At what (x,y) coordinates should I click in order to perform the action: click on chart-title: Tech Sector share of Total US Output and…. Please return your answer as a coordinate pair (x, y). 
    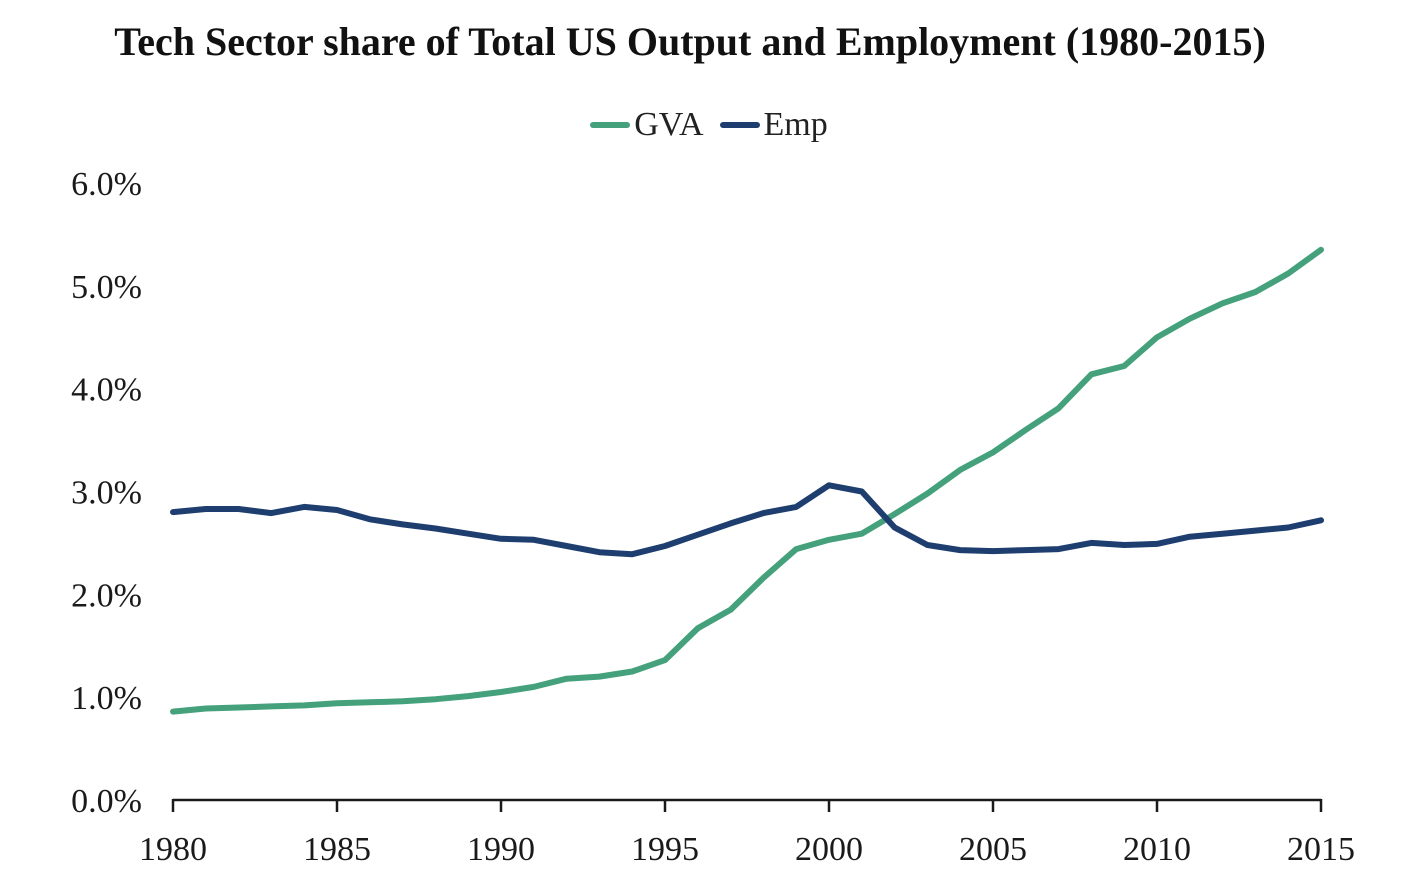
    Looking at the image, I should click on (690, 41).